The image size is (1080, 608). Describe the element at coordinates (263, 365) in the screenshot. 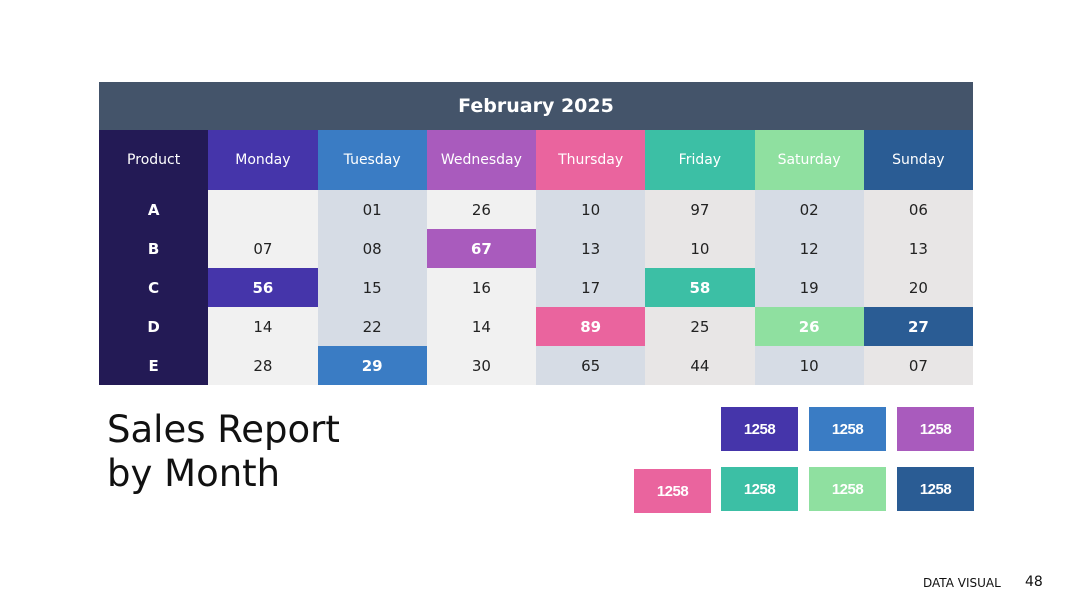

I see `cell: 28` at that location.